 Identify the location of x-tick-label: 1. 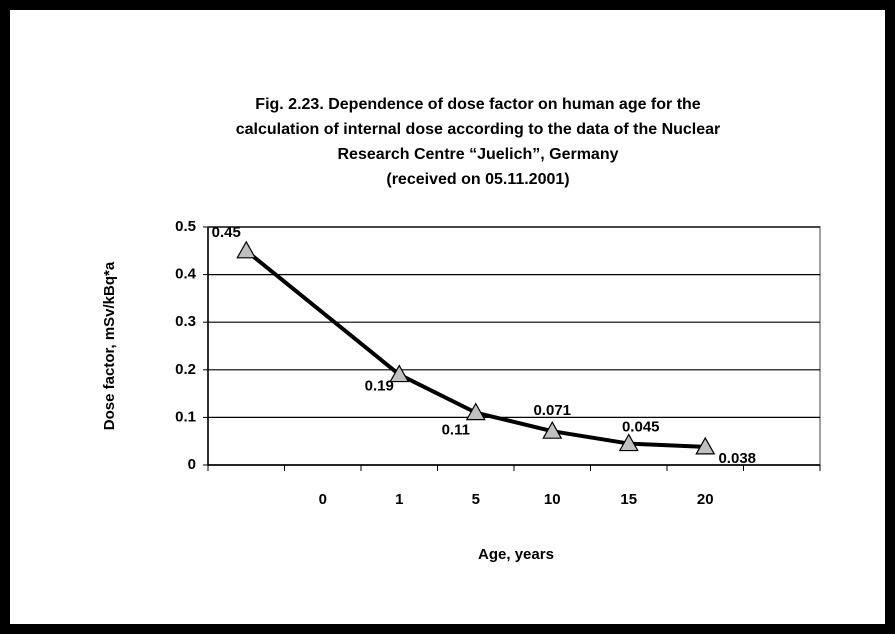
(399, 499).